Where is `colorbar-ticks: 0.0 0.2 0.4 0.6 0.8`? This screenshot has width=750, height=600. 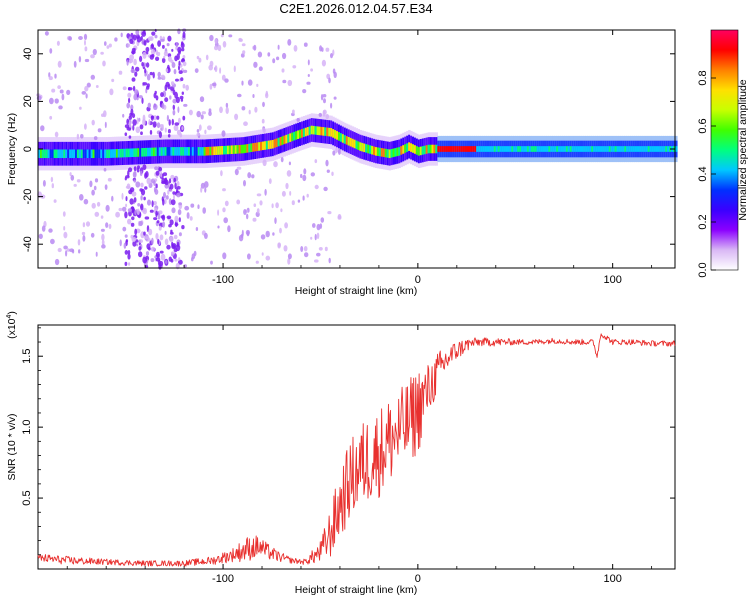 colorbar-ticks: 0.0 0.2 0.4 0.6 0.8 is located at coordinates (706, 174).